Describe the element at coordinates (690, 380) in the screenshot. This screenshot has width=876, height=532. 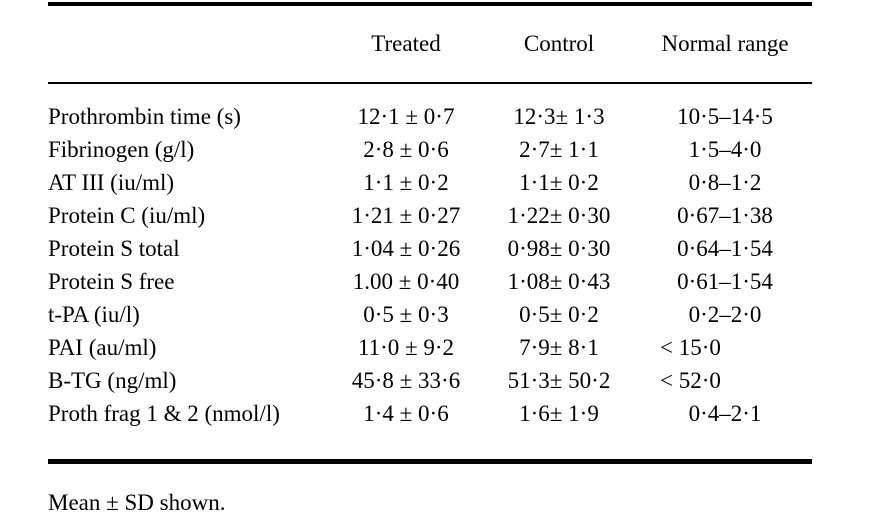
I see `normal-range-value: < 52·0` at that location.